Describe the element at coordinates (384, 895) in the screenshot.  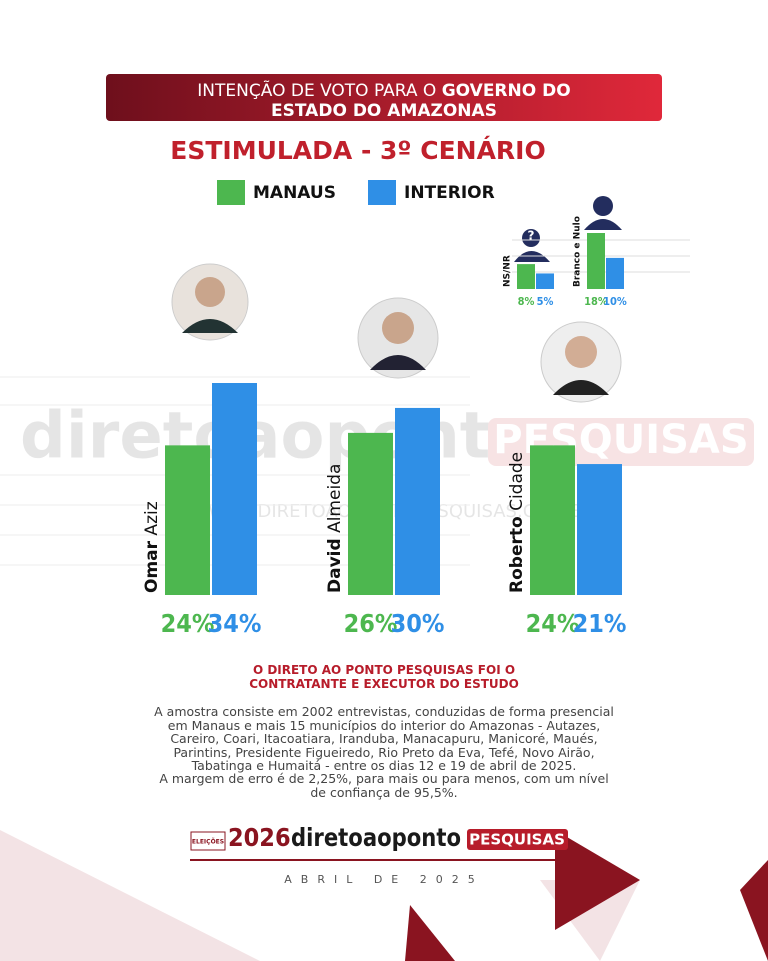
I see `decoration` at that location.